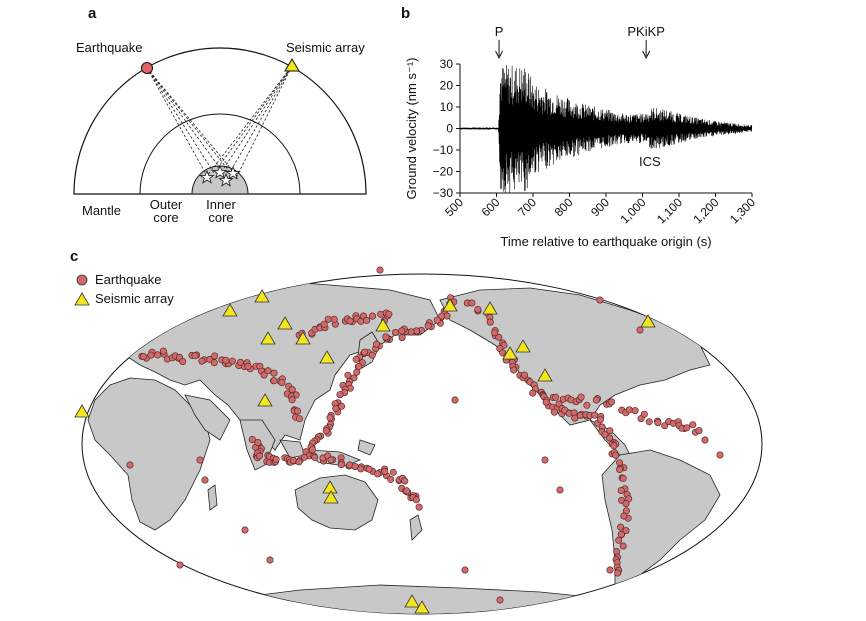 This screenshot has width=866, height=621. I want to click on africa-landmass, so click(149, 454).